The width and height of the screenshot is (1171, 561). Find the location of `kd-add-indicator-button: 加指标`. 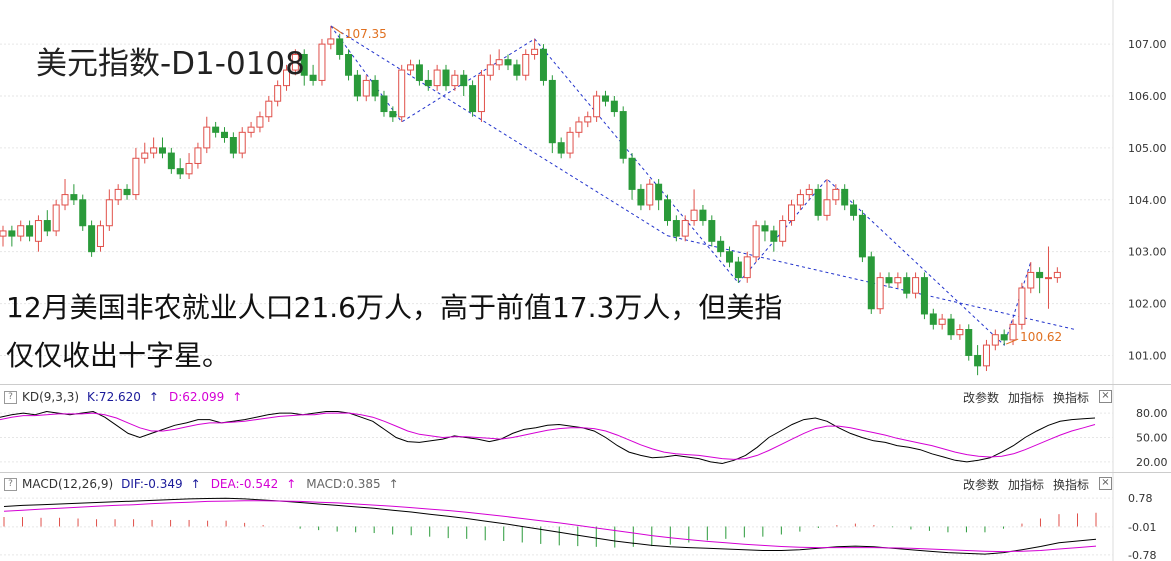

kd-add-indicator-button: 加指标 is located at coordinates (1026, 398).